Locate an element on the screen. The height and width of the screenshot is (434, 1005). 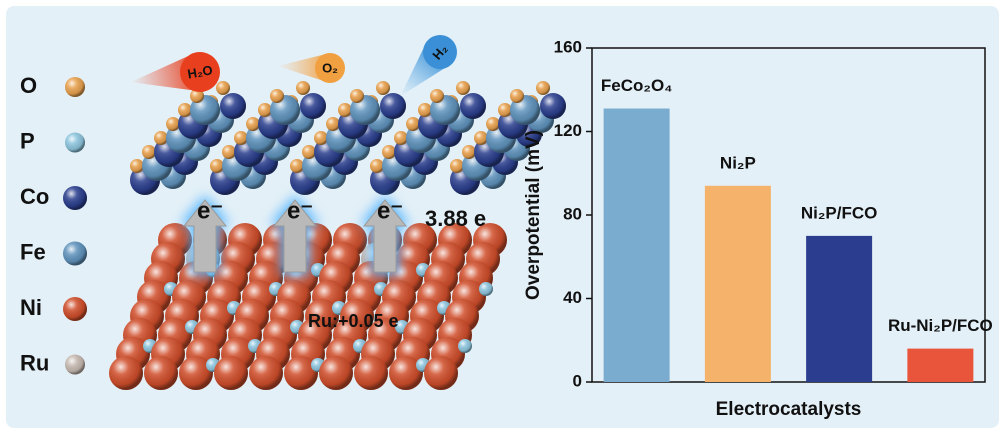
molecule: H₂ is located at coordinates (428, 66).